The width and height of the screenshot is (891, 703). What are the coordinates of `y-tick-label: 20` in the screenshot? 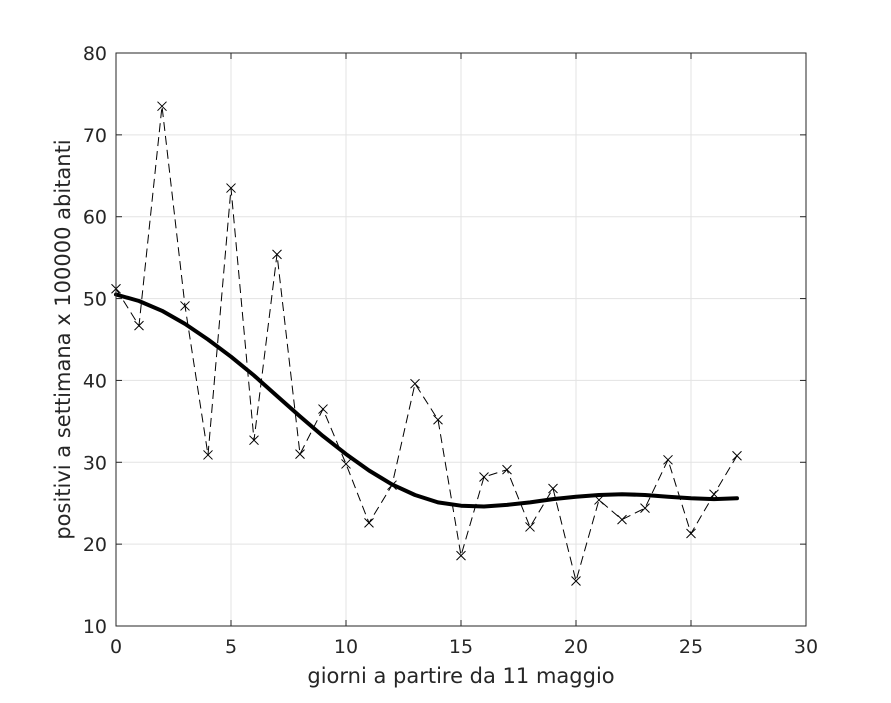 It's located at (95, 545).